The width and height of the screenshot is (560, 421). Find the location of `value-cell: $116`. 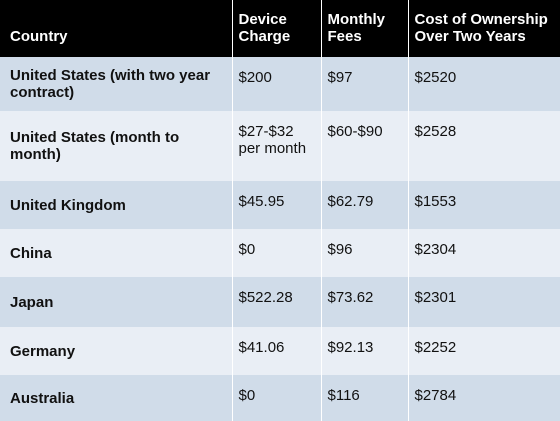

value-cell: $116 is located at coordinates (364, 398).